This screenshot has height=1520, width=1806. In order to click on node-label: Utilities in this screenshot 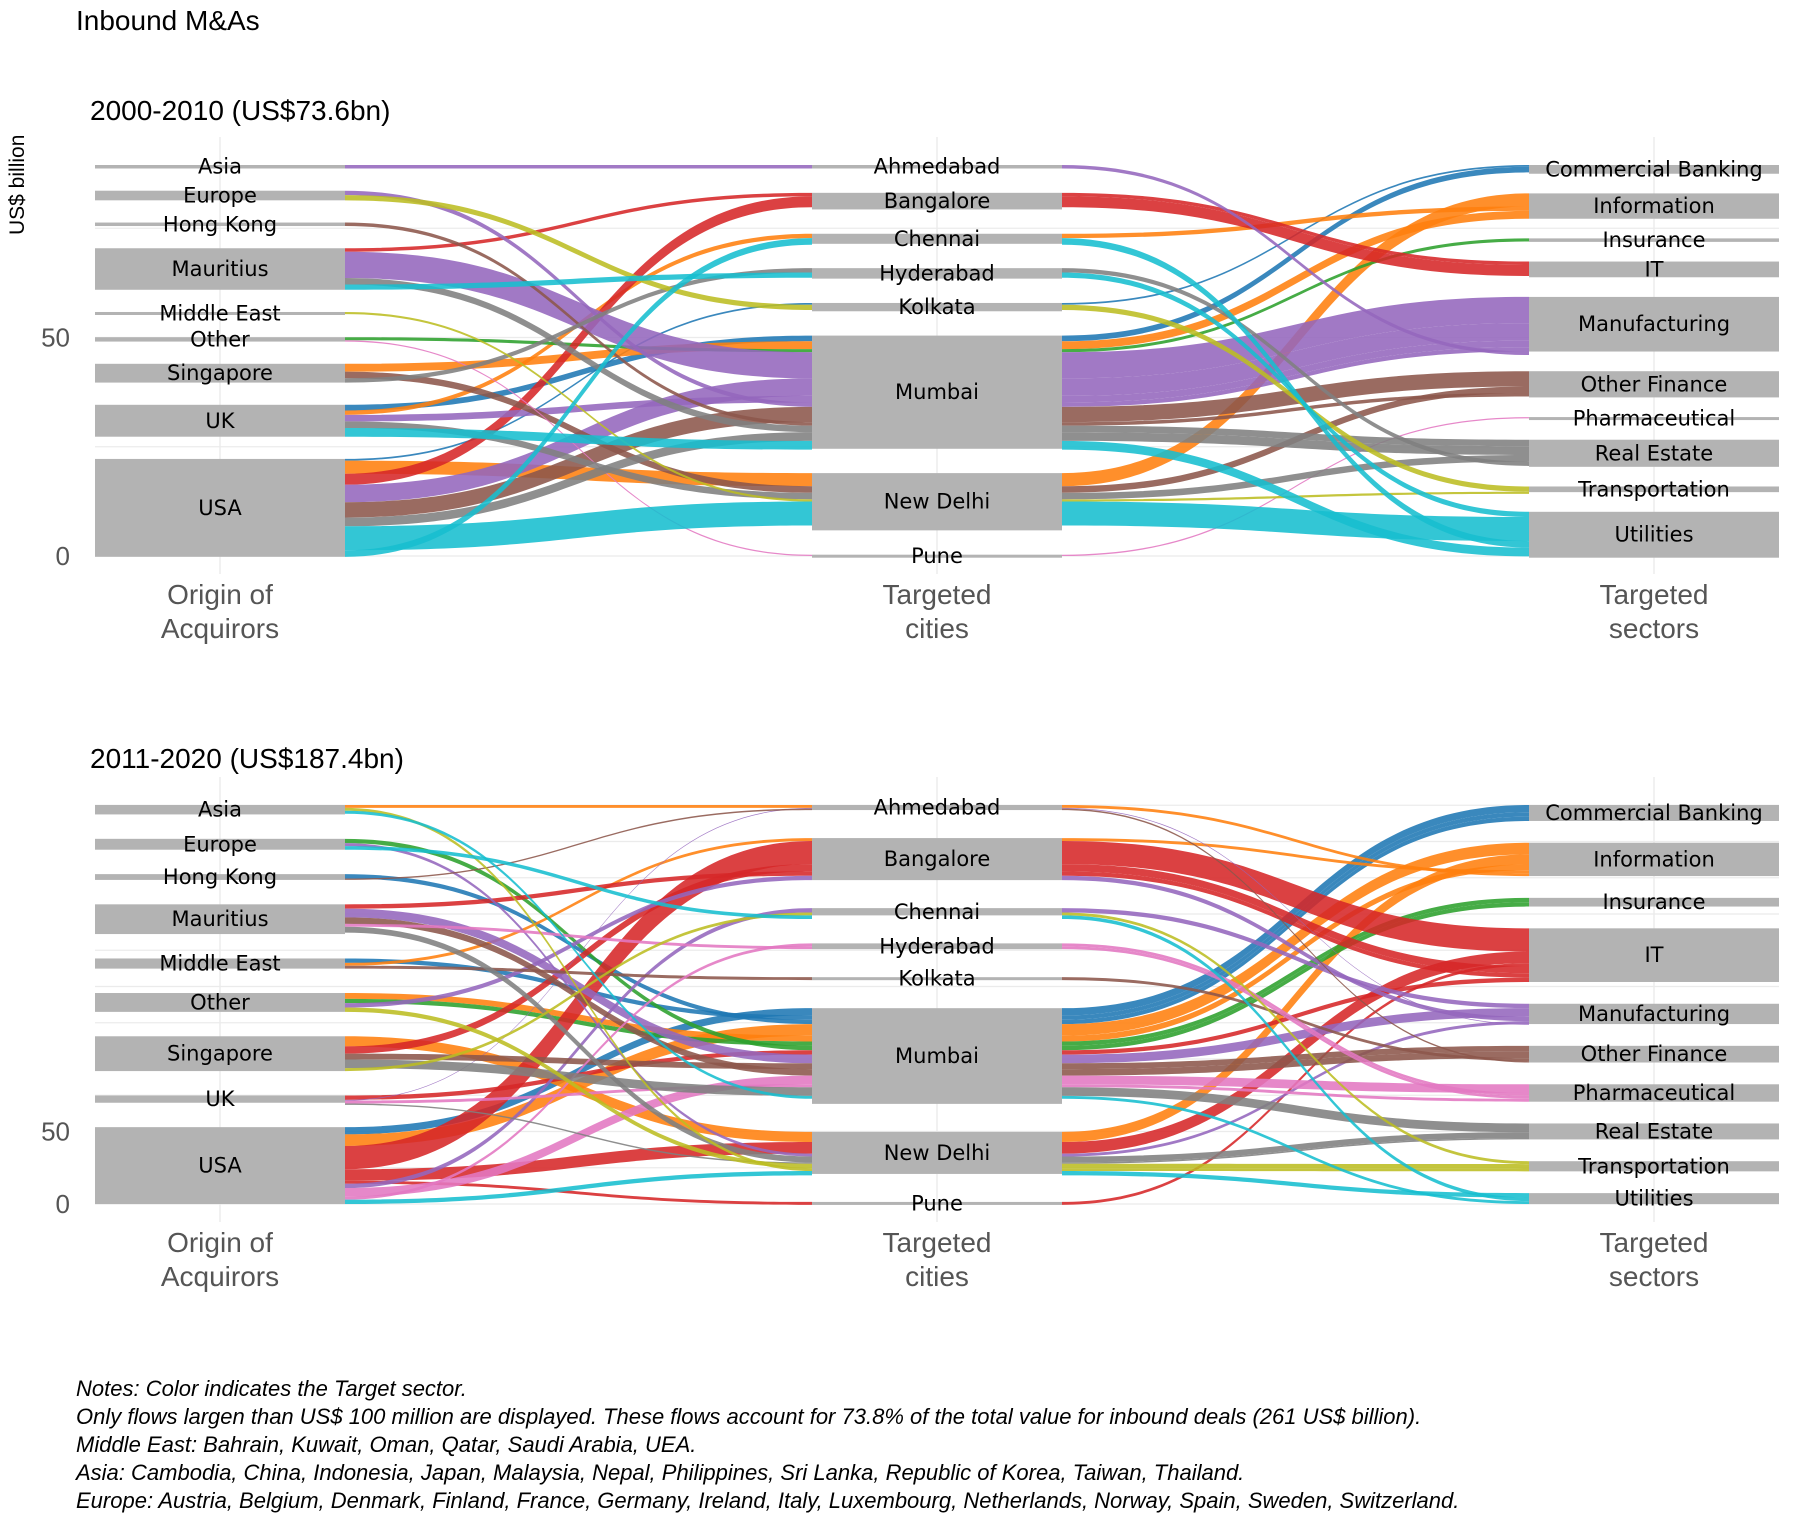, I will do `click(1653, 1199)`.